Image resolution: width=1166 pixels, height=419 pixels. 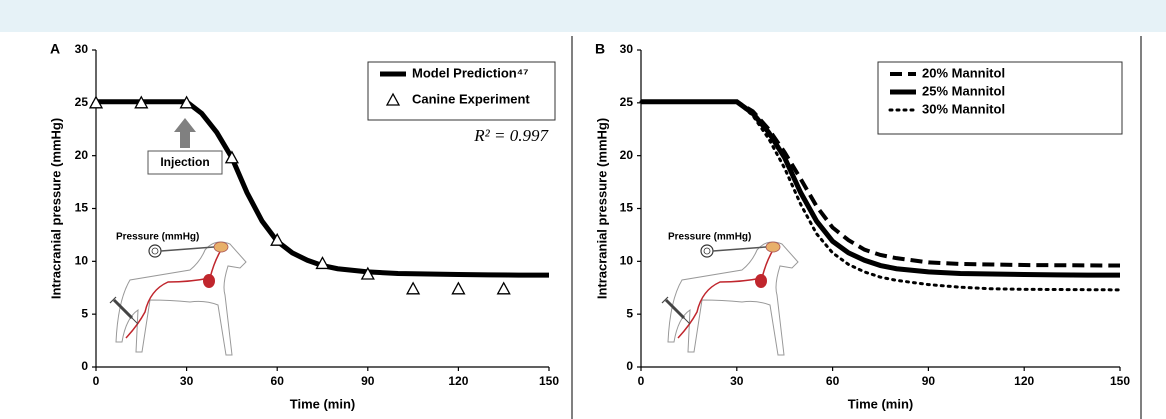 I want to click on annotation: Injection, so click(x=184, y=162).